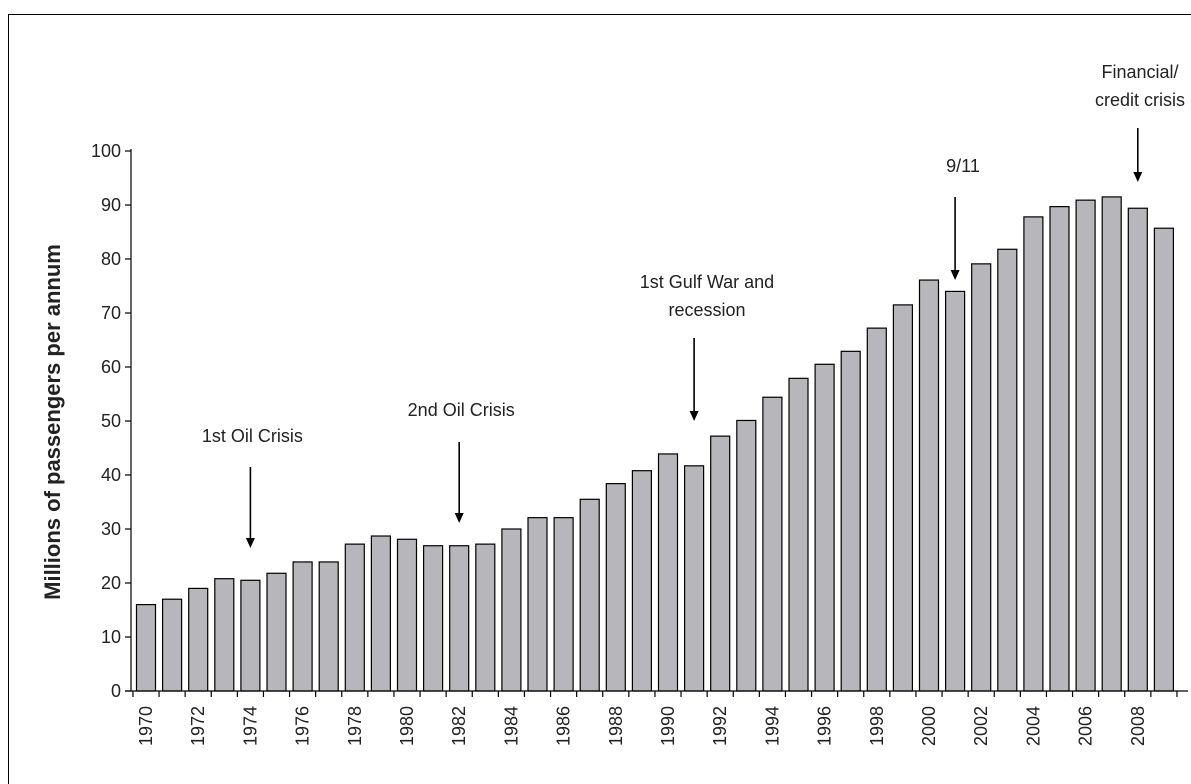 The image size is (1191, 784). Describe the element at coordinates (303, 726) in the screenshot. I see `x-tick-label-1976: 1976` at that location.